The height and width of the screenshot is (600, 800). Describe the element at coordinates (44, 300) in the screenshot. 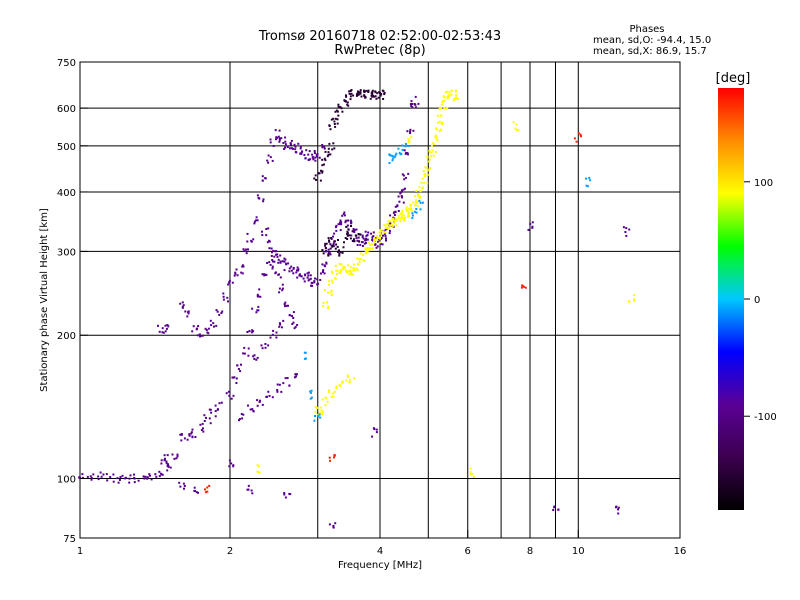

I see `y-axis-label: Stationary phase Virtual Height [km]` at that location.